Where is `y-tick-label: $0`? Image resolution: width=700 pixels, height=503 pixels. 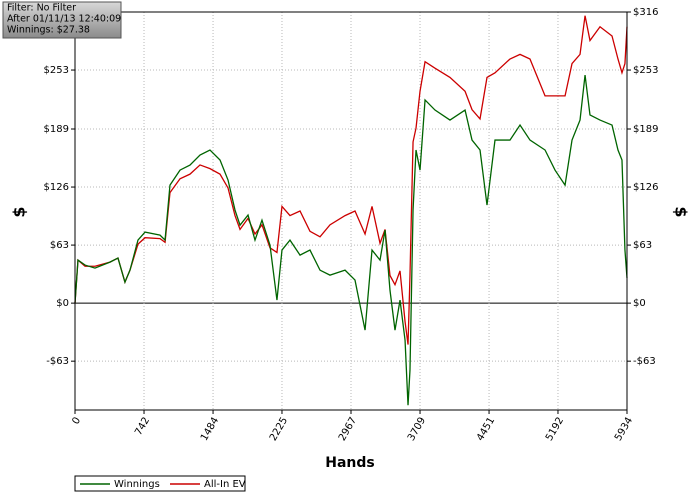
y-tick-label: $0 is located at coordinates (62, 303).